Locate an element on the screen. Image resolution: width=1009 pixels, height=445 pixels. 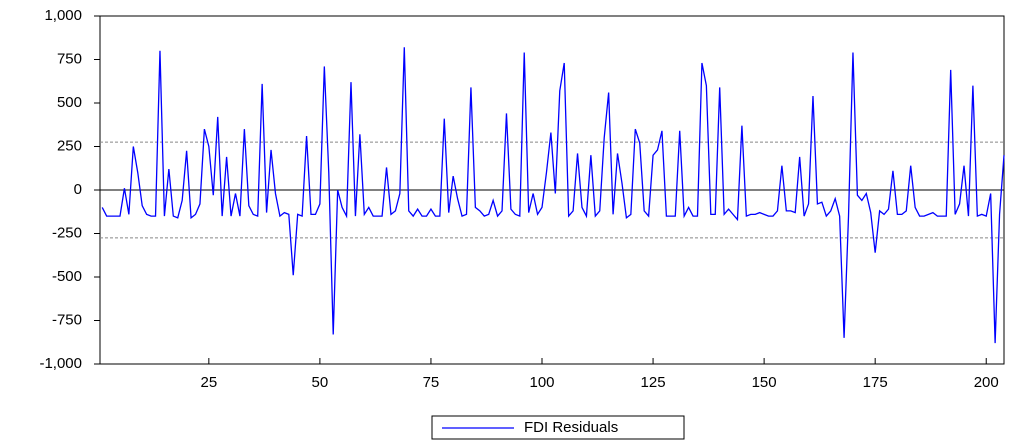
x-tick-label: 200 is located at coordinates (986, 382).